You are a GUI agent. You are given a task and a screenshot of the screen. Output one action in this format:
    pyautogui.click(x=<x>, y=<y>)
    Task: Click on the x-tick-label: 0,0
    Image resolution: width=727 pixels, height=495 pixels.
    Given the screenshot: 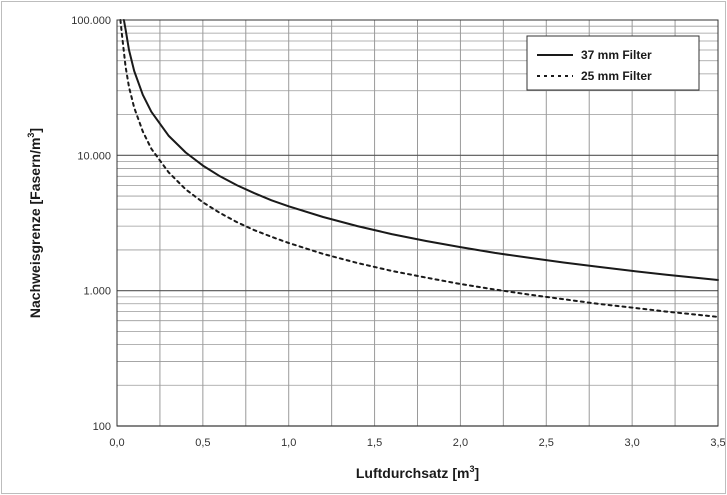 What is the action you would take?
    pyautogui.click(x=116, y=443)
    